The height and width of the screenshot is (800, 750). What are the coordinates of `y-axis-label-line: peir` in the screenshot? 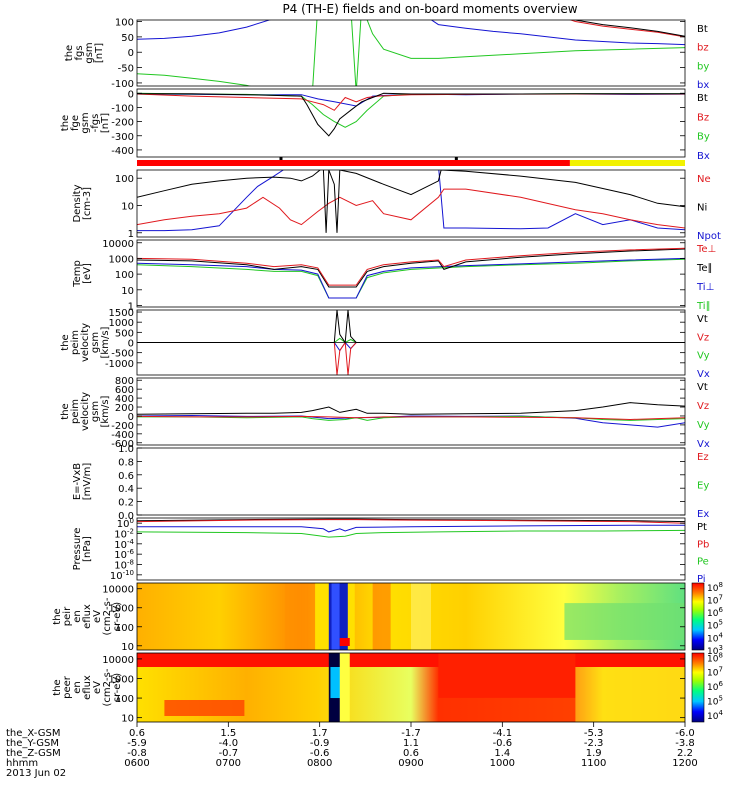 It's located at (67, 616).